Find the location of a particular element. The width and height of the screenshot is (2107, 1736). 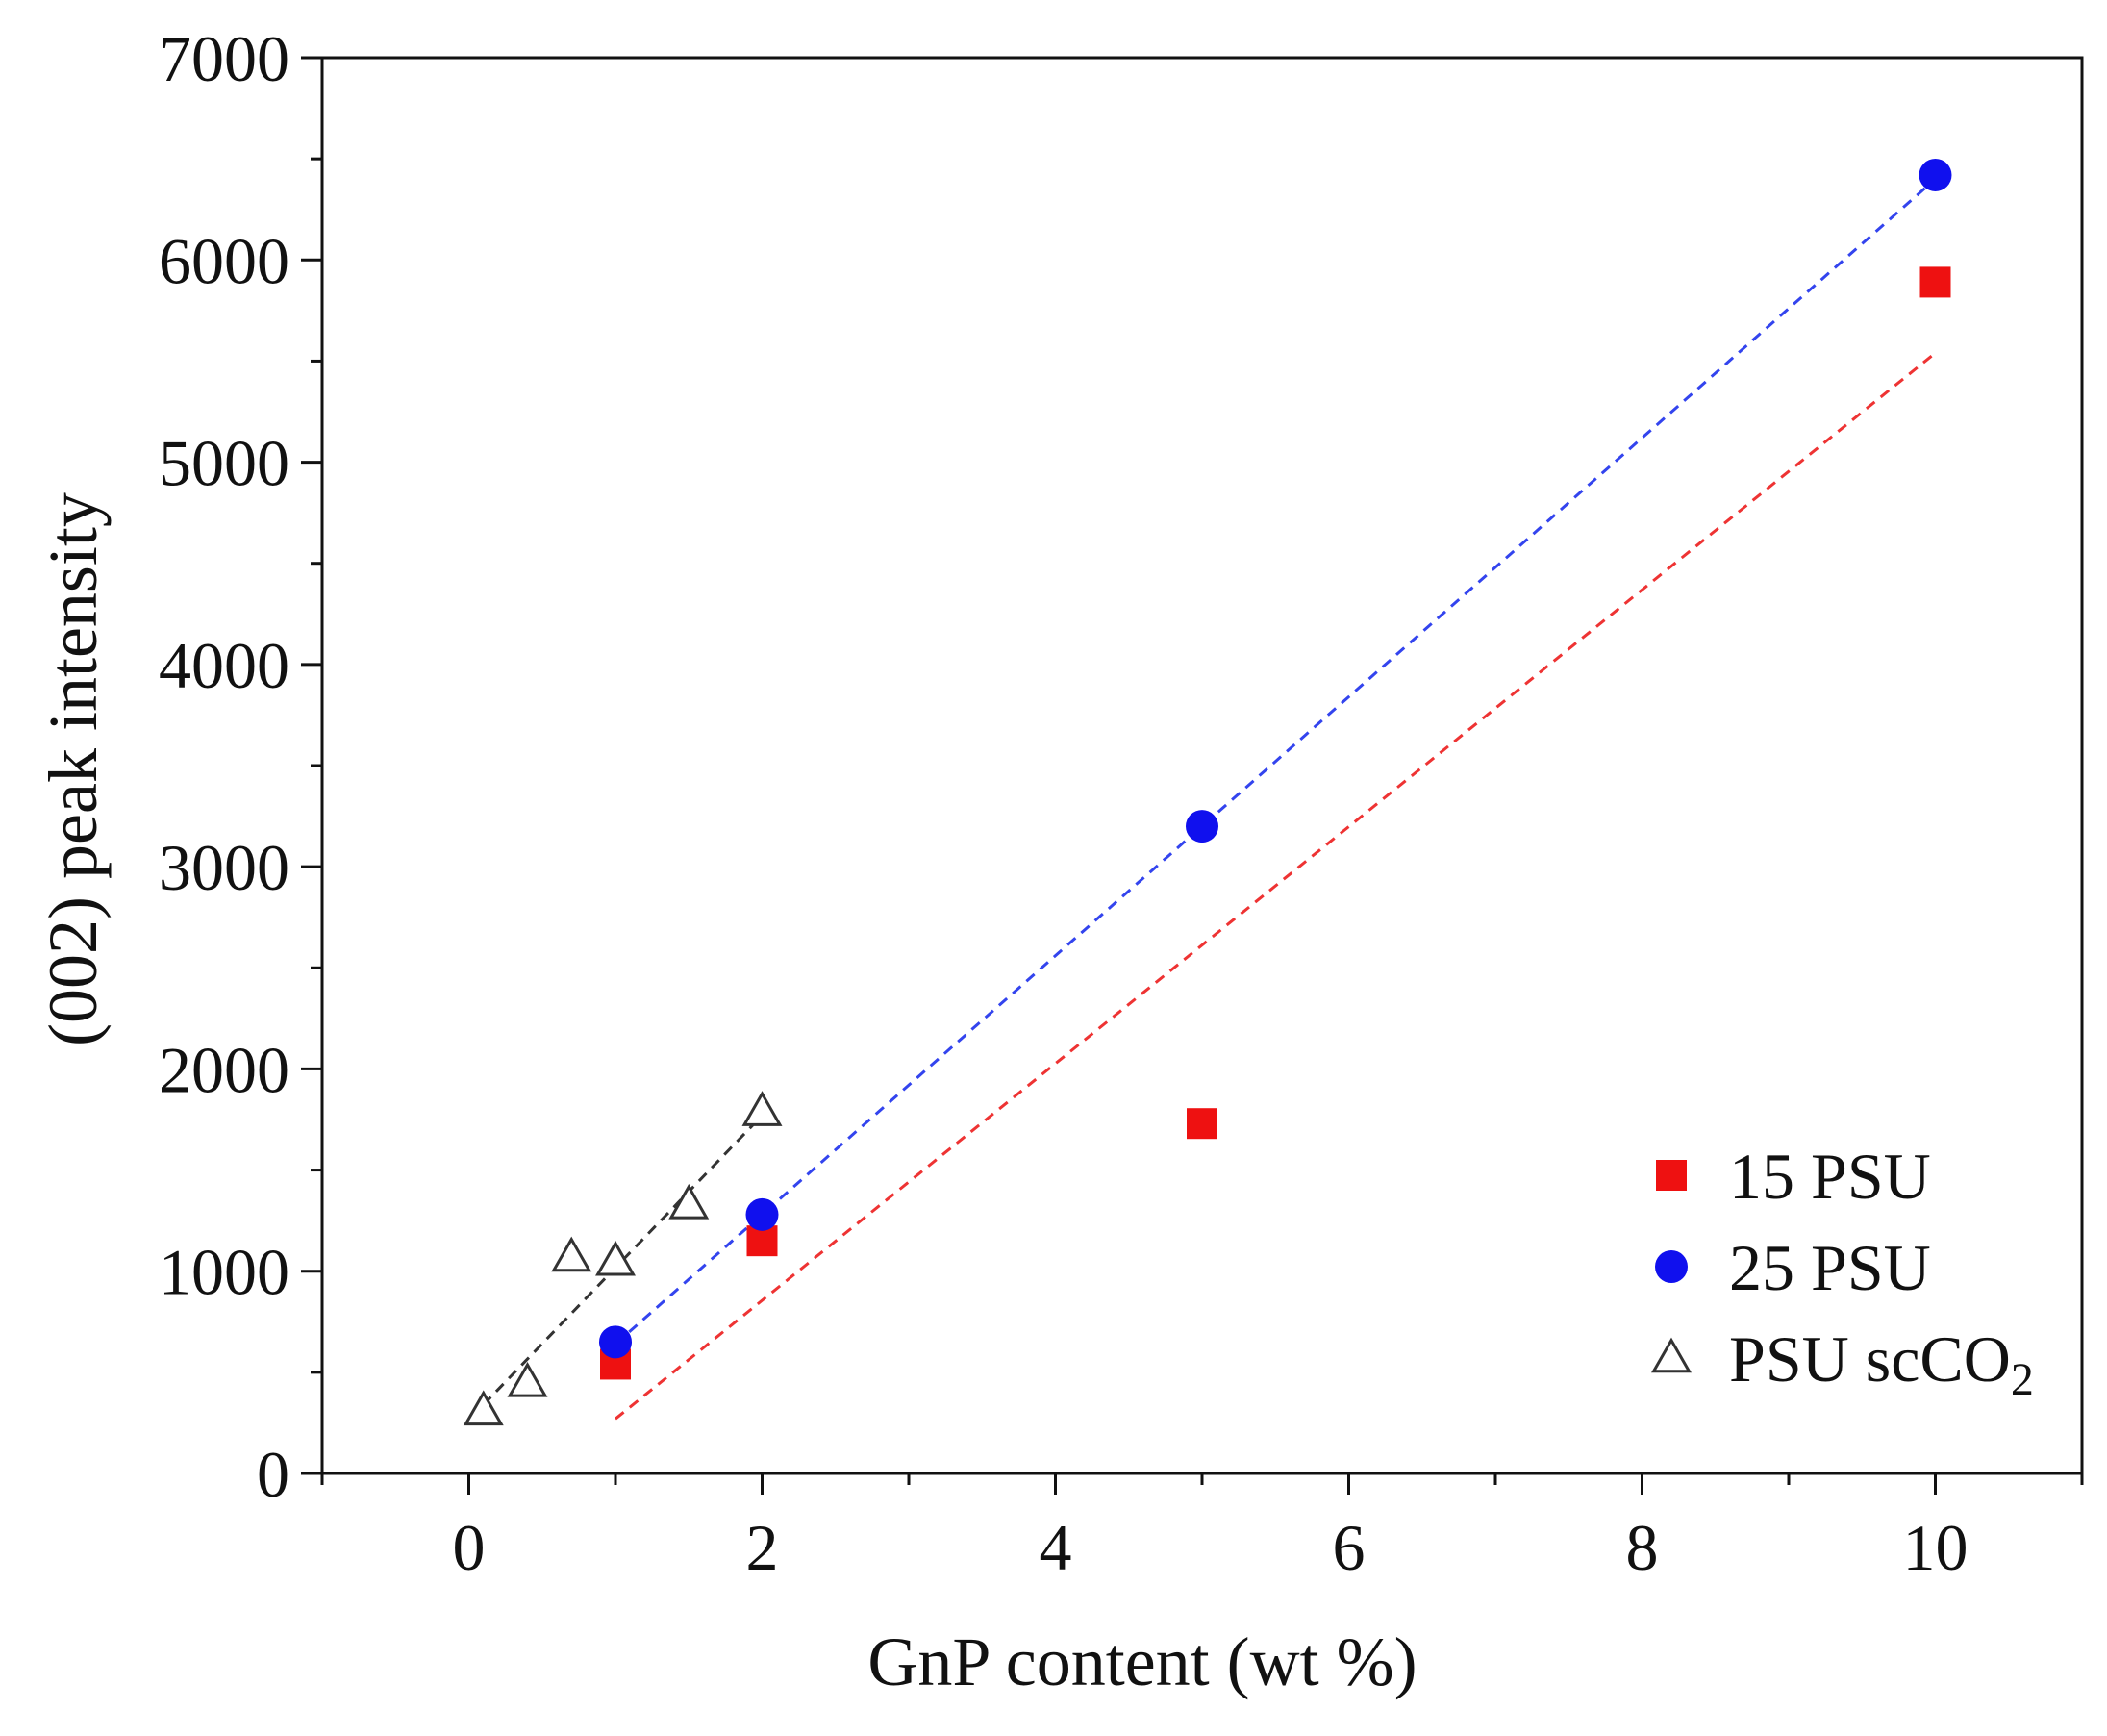

y-tick-label: 2000 is located at coordinates (224, 1069).